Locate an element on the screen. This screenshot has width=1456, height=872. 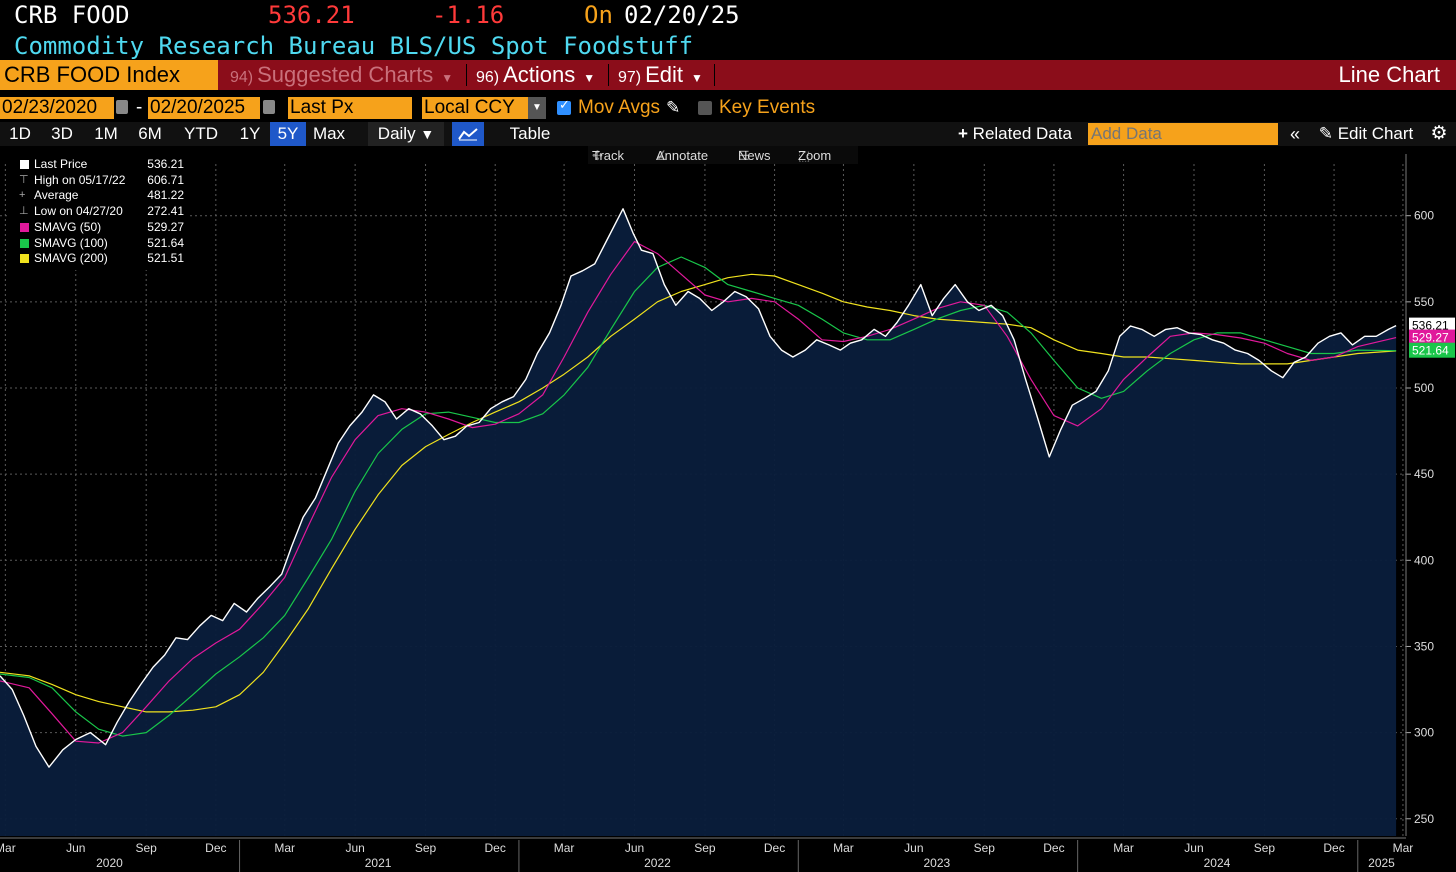
quote-date: 02/20/25 is located at coordinates (682, 15).